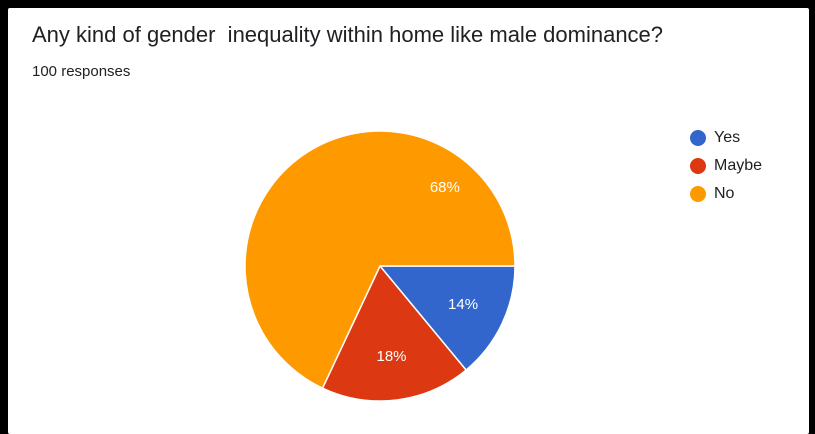 The height and width of the screenshot is (434, 815). Describe the element at coordinates (391, 356) in the screenshot. I see `slice-label-maybe: 18%` at that location.